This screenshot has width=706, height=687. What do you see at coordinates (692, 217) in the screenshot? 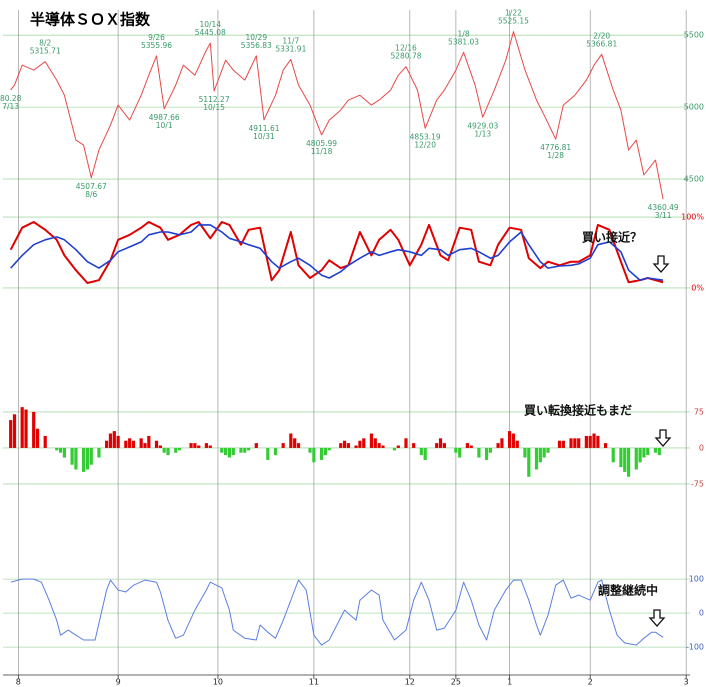
I see `y-tick-label: 100%` at bounding box center [692, 217].